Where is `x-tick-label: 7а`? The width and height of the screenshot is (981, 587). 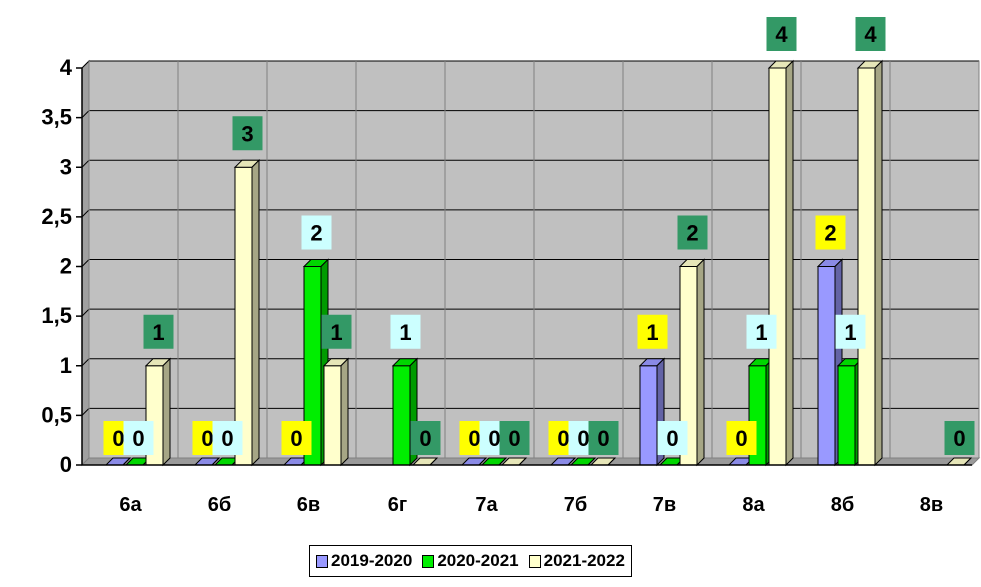
x-tick-label: 7а is located at coordinates (486, 505).